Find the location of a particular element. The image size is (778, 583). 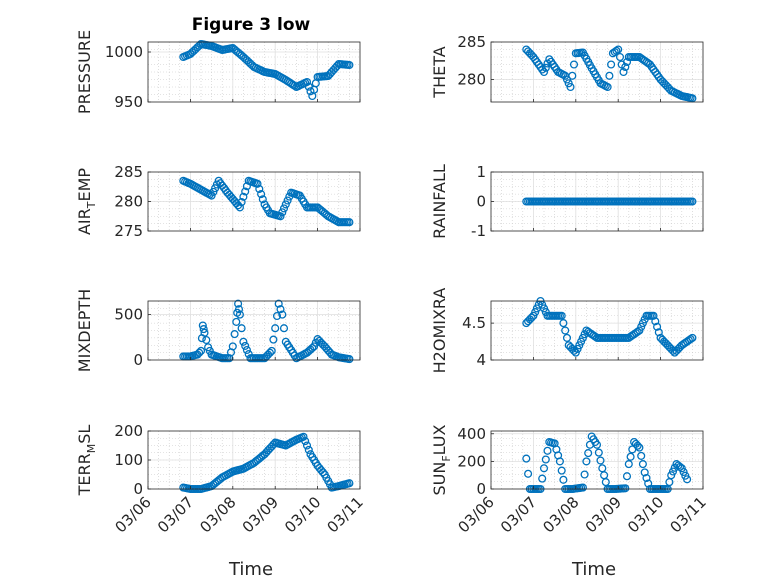

subplot-rainfall: -1 0 1 RAINFALL is located at coordinates (567, 201).